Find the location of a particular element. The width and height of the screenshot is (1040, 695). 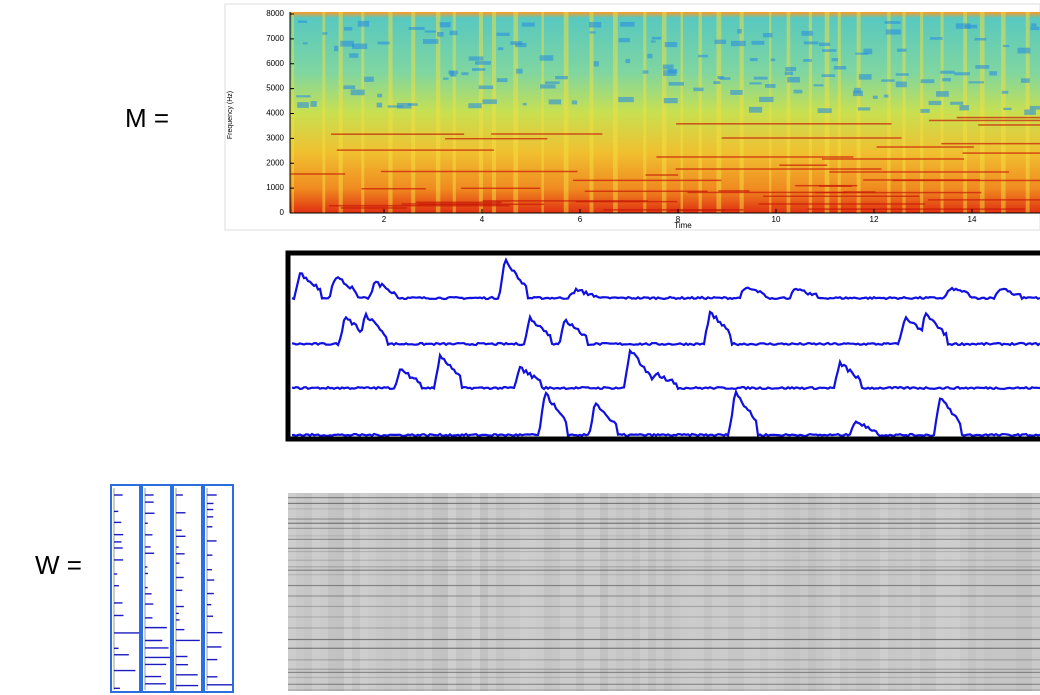

m-label: M = is located at coordinates (147, 118).